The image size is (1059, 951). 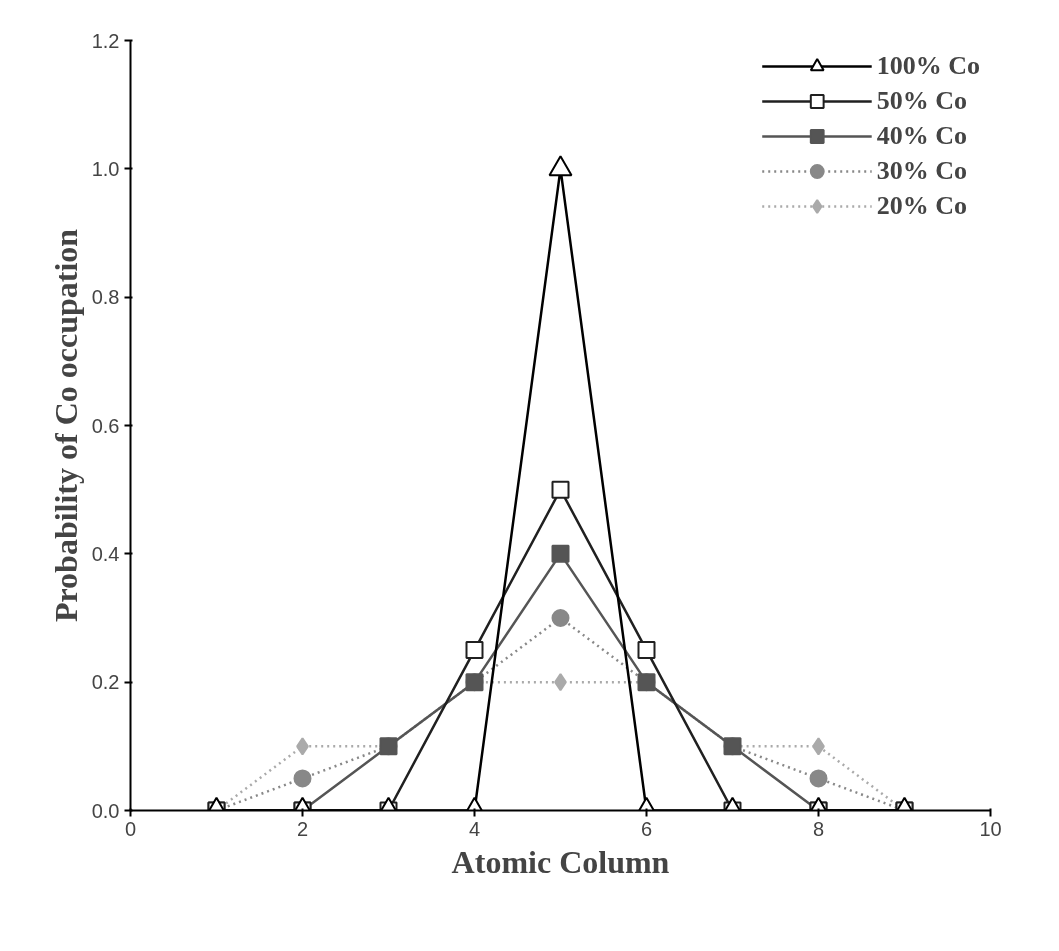 What do you see at coordinates (65, 425) in the screenshot?
I see `y-axis-title: Probability of Co occupation` at bounding box center [65, 425].